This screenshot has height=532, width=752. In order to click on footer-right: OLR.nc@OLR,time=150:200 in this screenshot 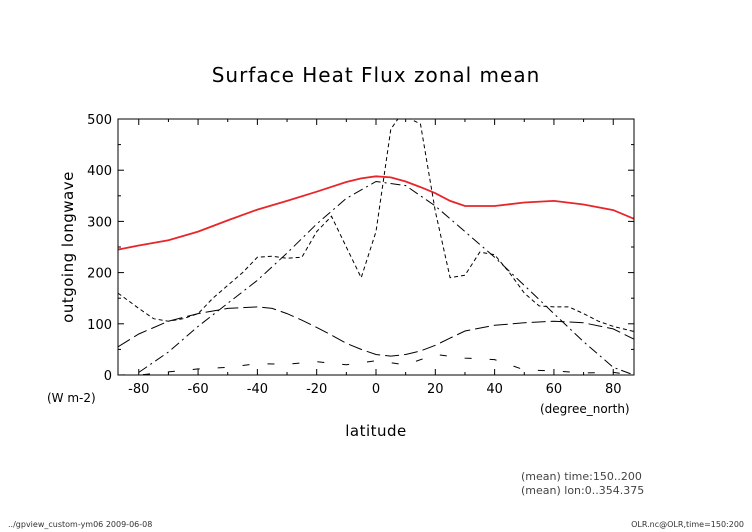, I will do `click(687, 524)`.